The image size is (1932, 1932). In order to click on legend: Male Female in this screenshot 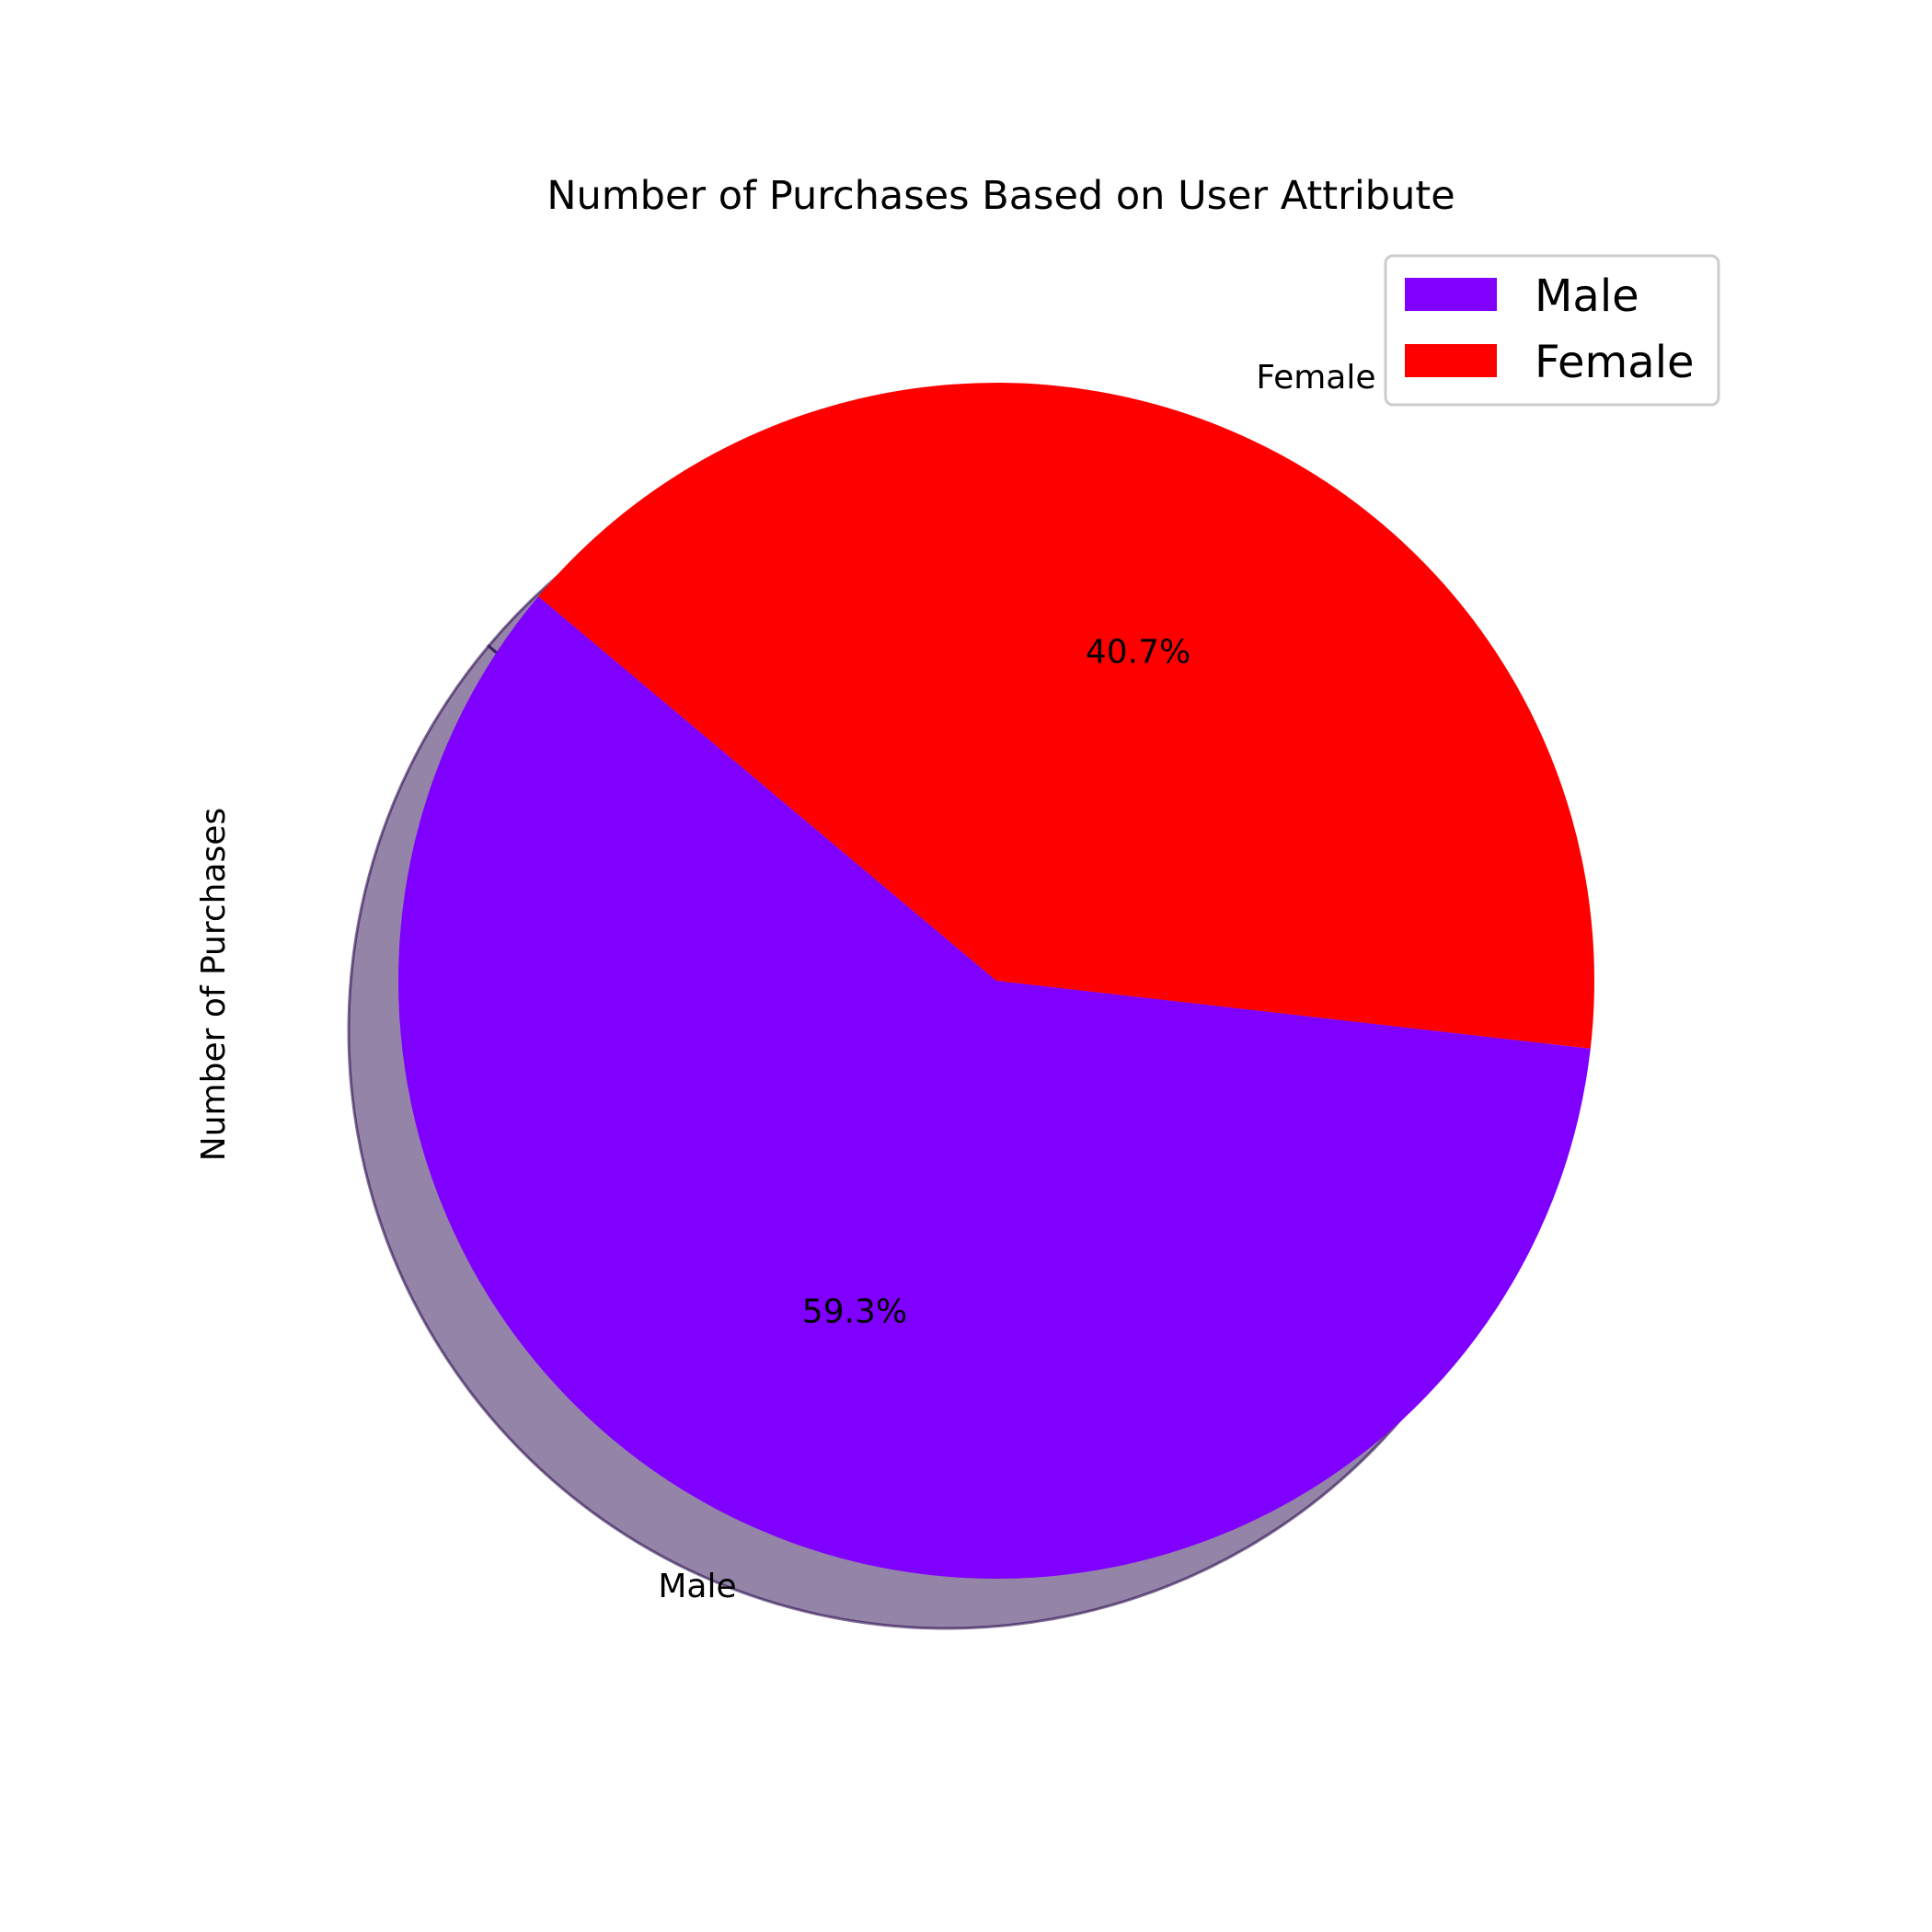, I will do `click(1552, 330)`.